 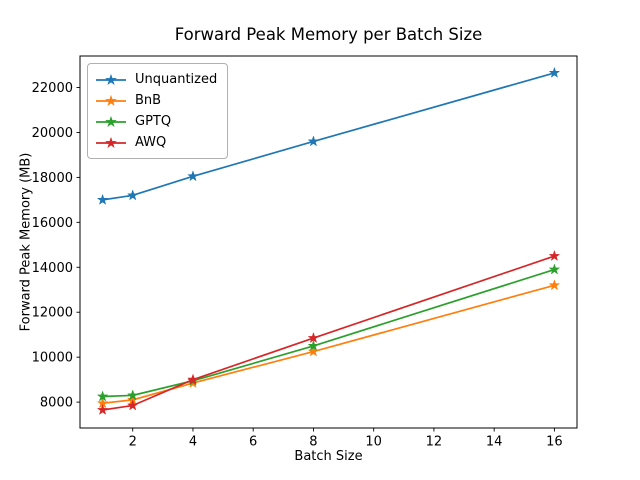 What do you see at coordinates (26, 242) in the screenshot?
I see `y-axis-label: Forward Peak Memory (MB)` at bounding box center [26, 242].